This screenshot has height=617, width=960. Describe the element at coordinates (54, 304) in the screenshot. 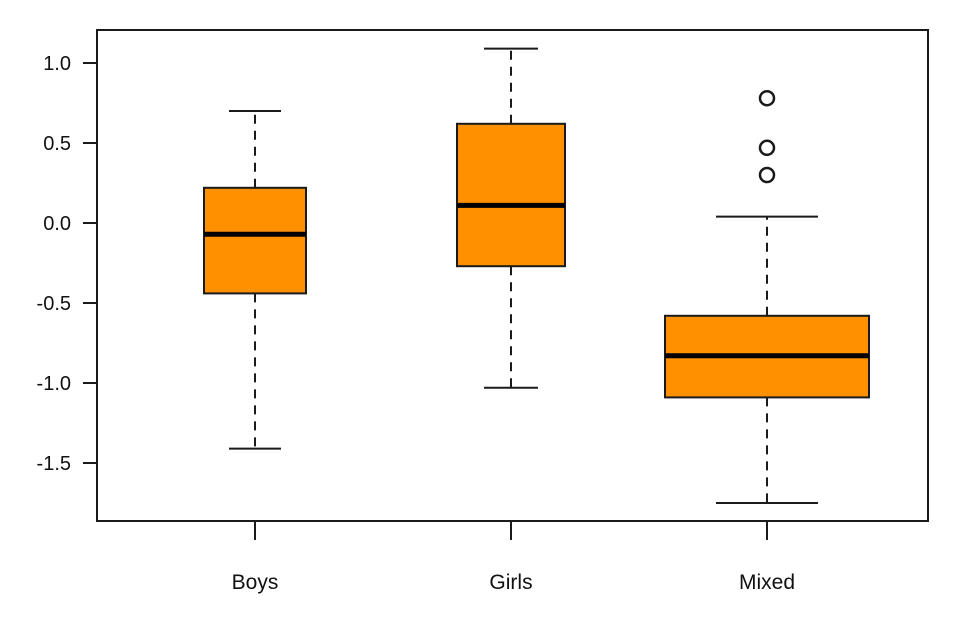

I see `y-tick-label: -0.5` at that location.